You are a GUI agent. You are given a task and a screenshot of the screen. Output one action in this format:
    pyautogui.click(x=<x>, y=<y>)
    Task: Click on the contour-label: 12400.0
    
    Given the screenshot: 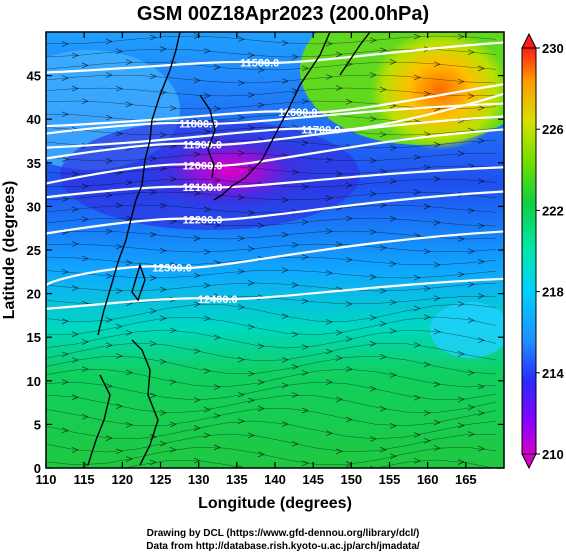 What is the action you would take?
    pyautogui.click(x=218, y=300)
    